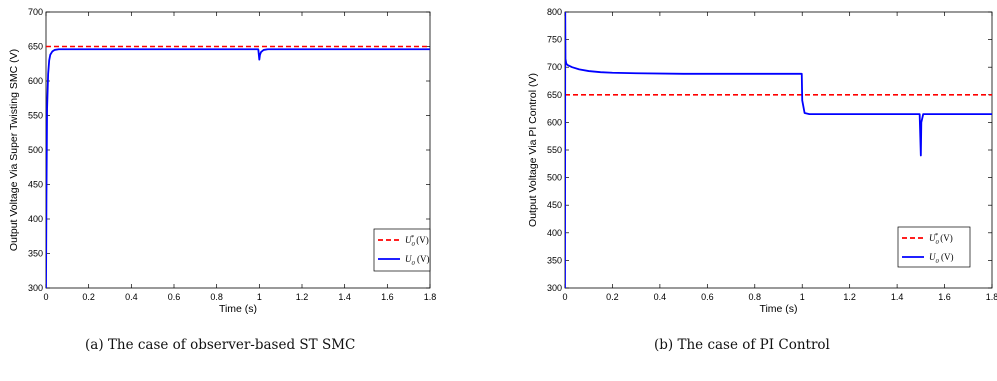 The image size is (997, 381). I want to click on caption-a: (a) The case of observer-based ST SMC, so click(220, 345).